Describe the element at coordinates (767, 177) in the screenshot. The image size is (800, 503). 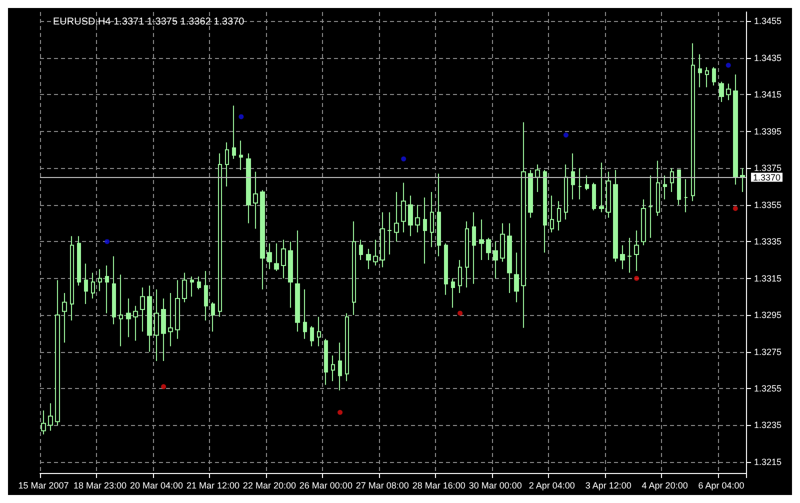
I see `ref-line-label: 1.3370` at that location.